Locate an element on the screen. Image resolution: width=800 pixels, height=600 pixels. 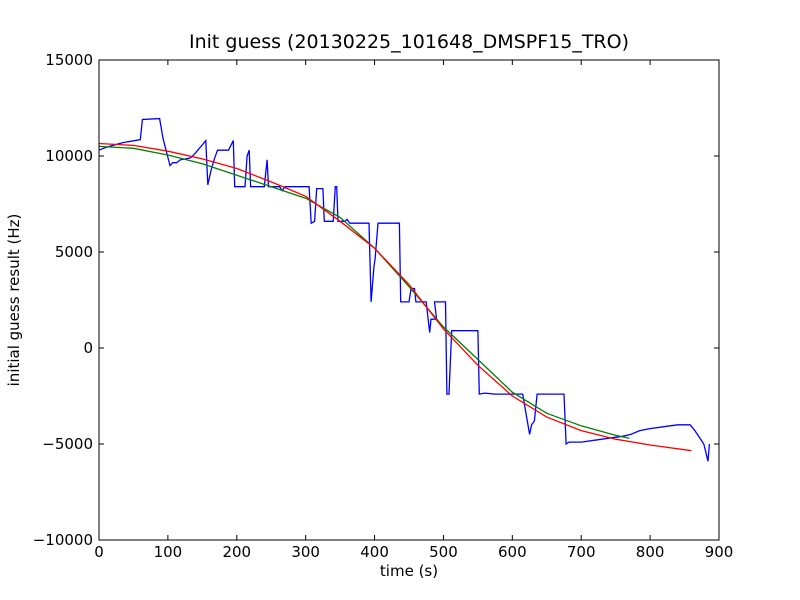
x-tick-label: 200 is located at coordinates (236, 552).